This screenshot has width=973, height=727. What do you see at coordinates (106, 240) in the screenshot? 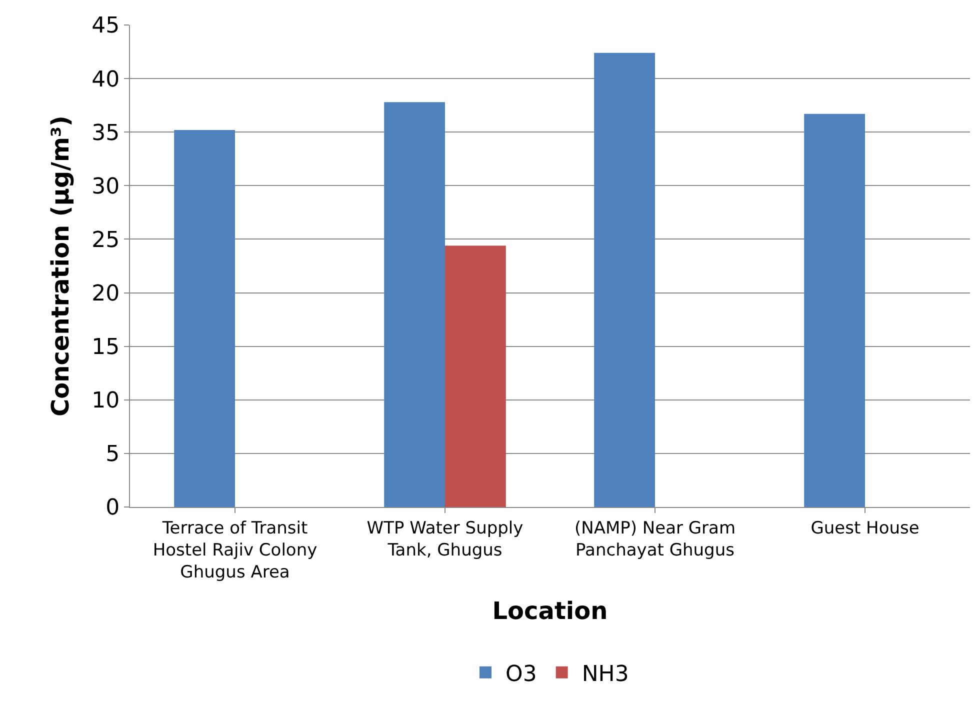
I see `y-tick-label: 25` at bounding box center [106, 240].